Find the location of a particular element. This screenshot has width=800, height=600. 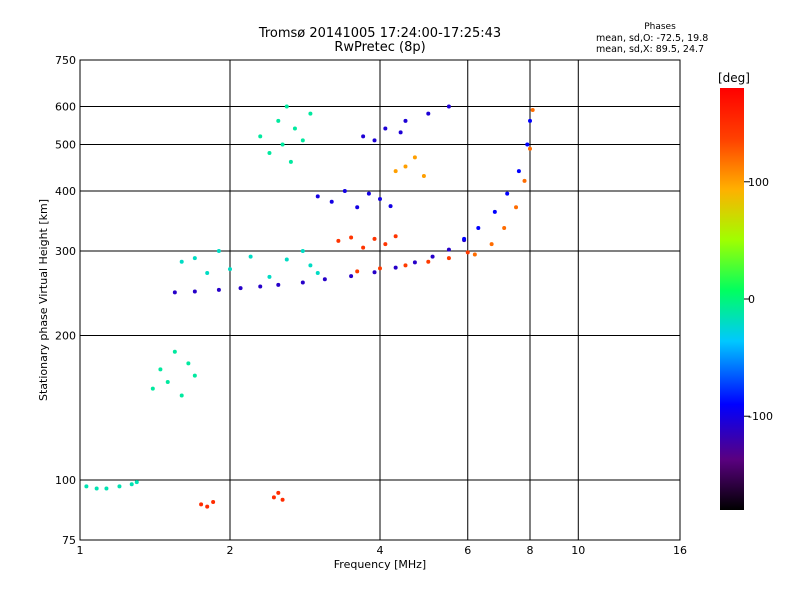

y-tick-label: 750 is located at coordinates (65, 60).